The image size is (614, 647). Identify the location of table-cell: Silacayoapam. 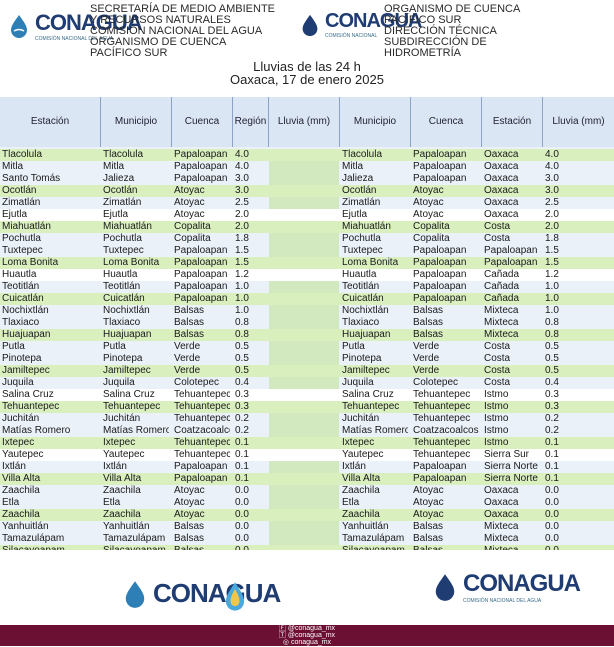
(136, 547).